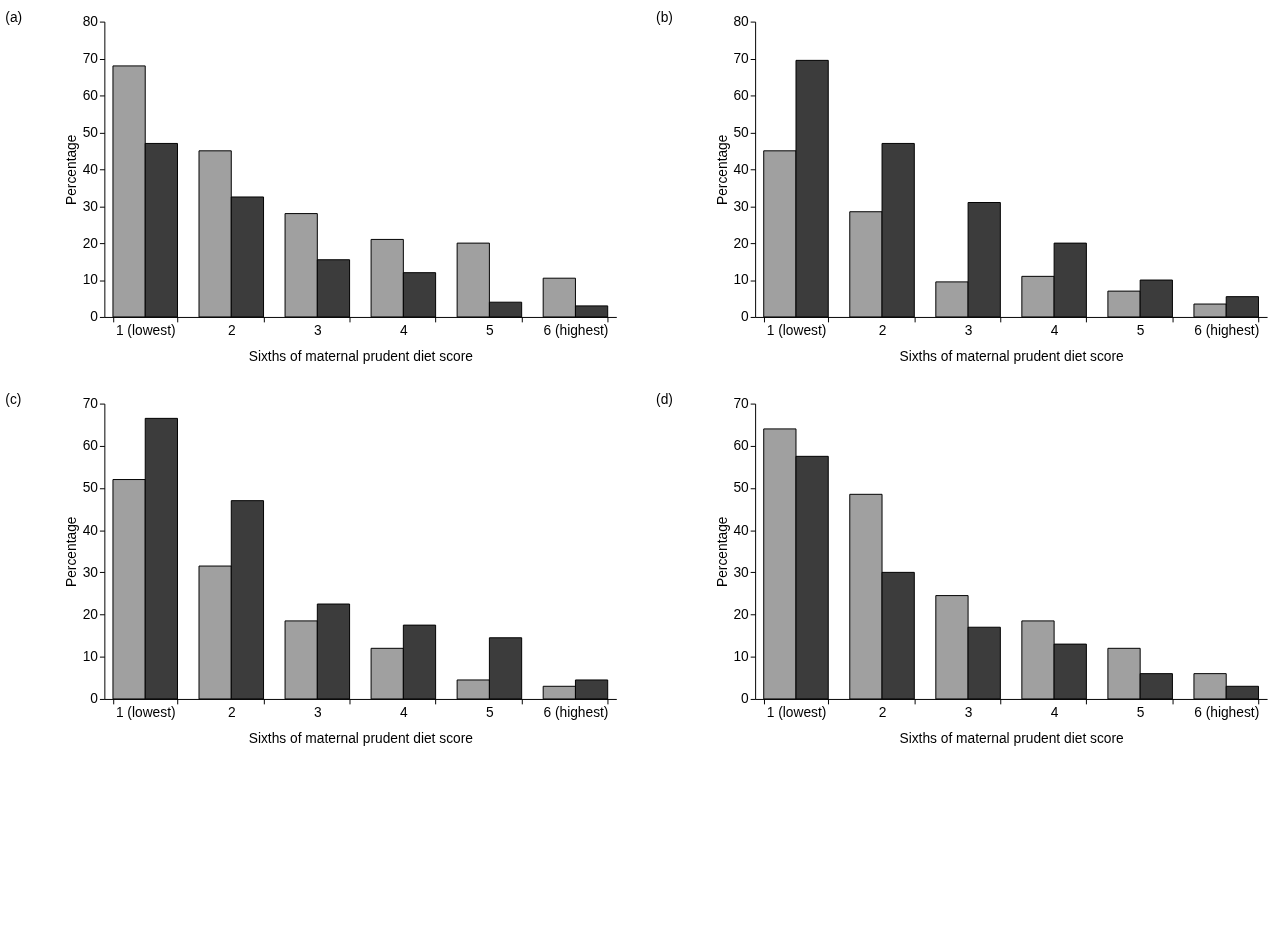 The height and width of the screenshot is (927, 1272). What do you see at coordinates (13, 399) in the screenshot?
I see `chart-title: (c)` at bounding box center [13, 399].